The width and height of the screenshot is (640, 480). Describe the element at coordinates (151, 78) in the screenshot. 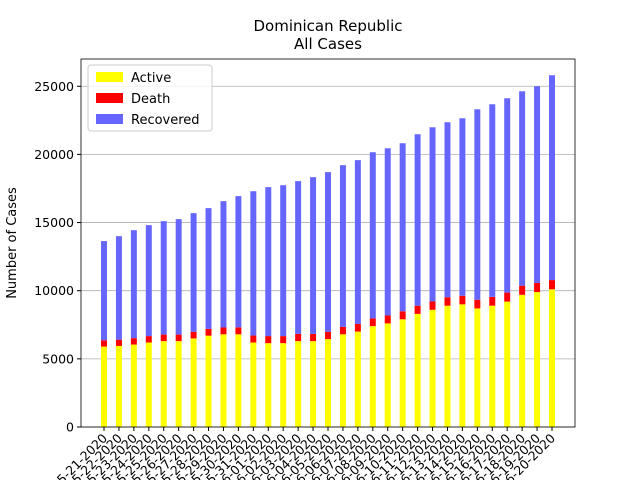

I see `legend-label: Active` at that location.